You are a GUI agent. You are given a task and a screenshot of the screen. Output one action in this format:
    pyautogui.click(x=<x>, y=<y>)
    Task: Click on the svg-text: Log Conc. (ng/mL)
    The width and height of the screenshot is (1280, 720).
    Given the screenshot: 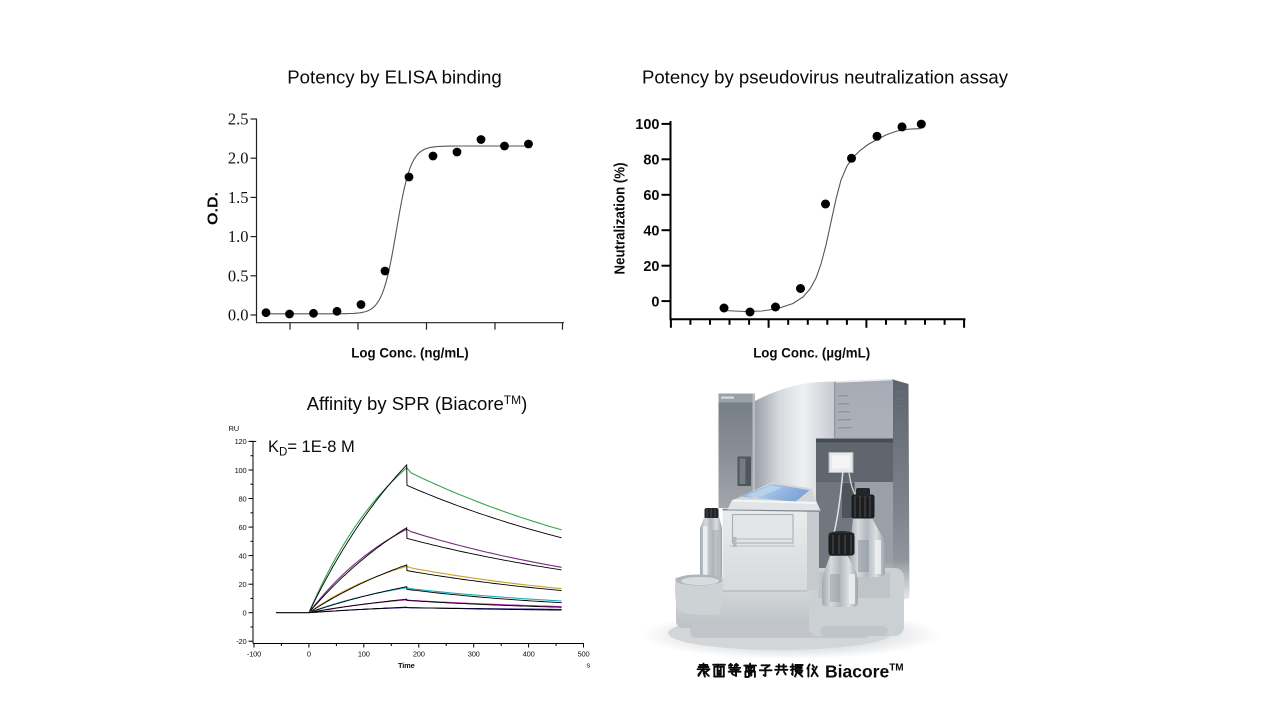 What is the action you would take?
    pyautogui.click(x=410, y=353)
    